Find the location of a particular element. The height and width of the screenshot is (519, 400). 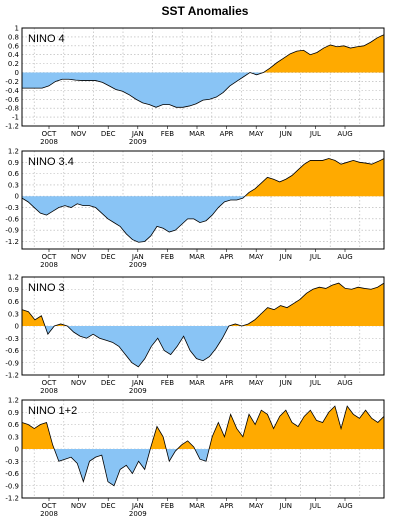

y-tick-label: -1 is located at coordinates (15, 118).